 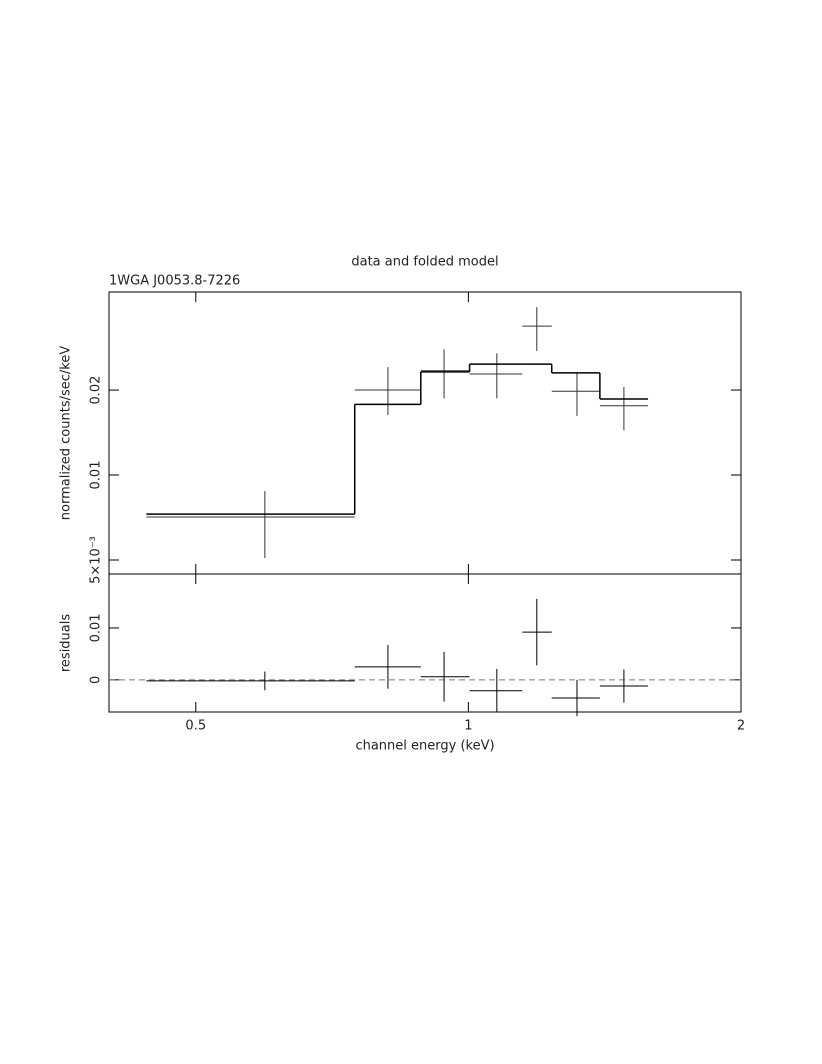 I want to click on y-axis-label: residuals, so click(x=66, y=643).